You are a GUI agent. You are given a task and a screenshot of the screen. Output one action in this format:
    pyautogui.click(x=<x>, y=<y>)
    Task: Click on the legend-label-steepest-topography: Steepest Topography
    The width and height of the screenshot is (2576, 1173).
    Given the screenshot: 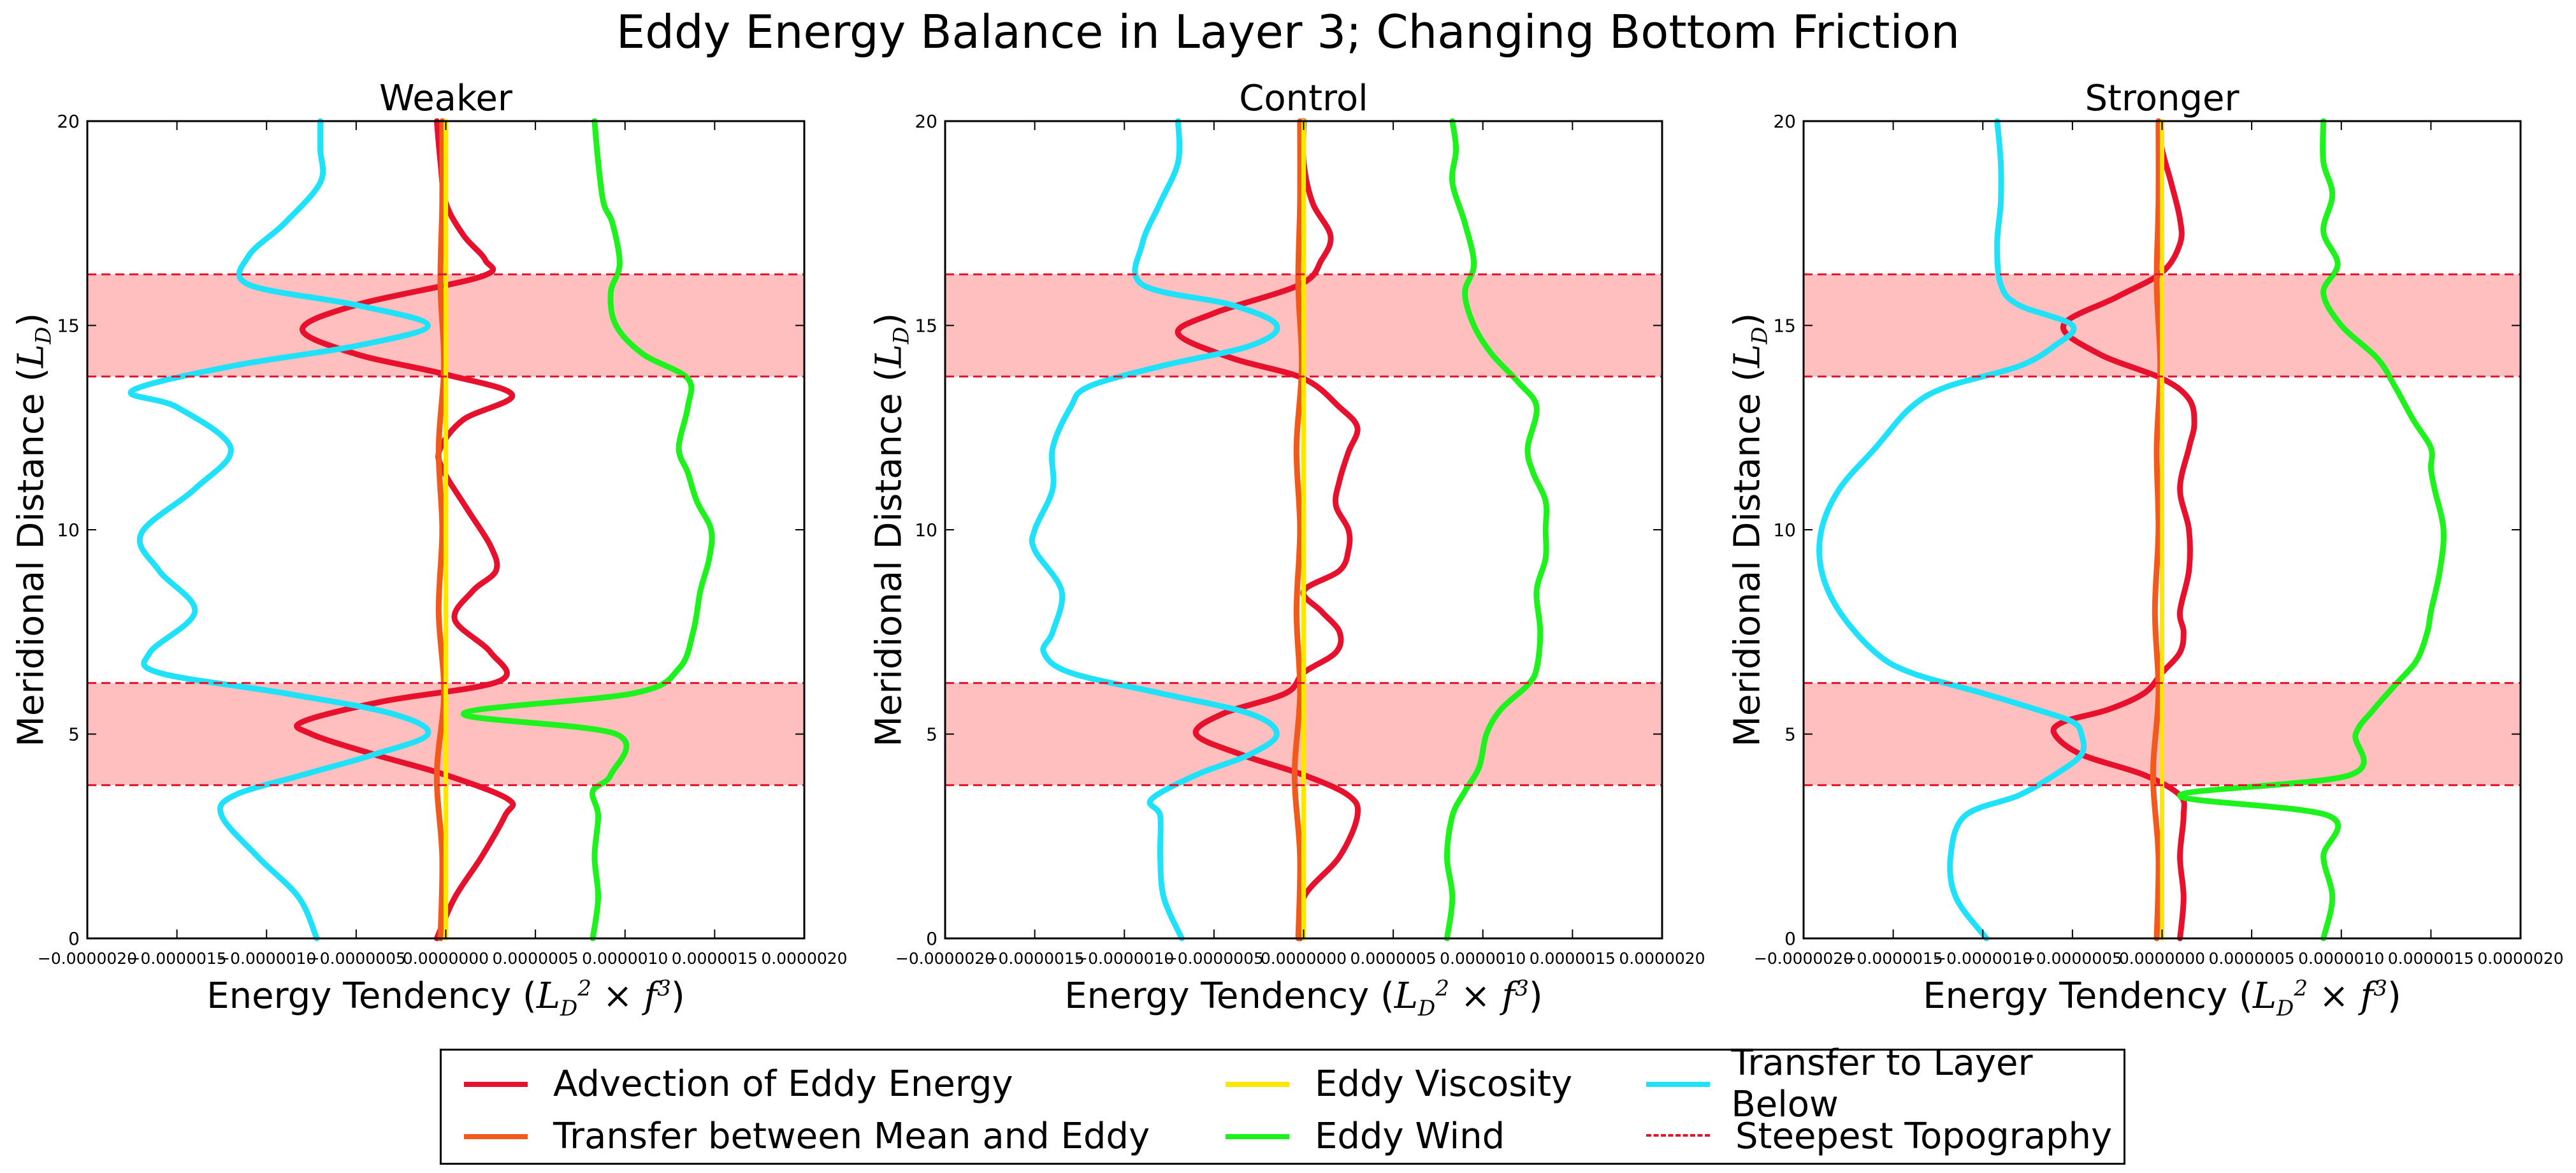 What is the action you would take?
    pyautogui.click(x=1924, y=1136)
    